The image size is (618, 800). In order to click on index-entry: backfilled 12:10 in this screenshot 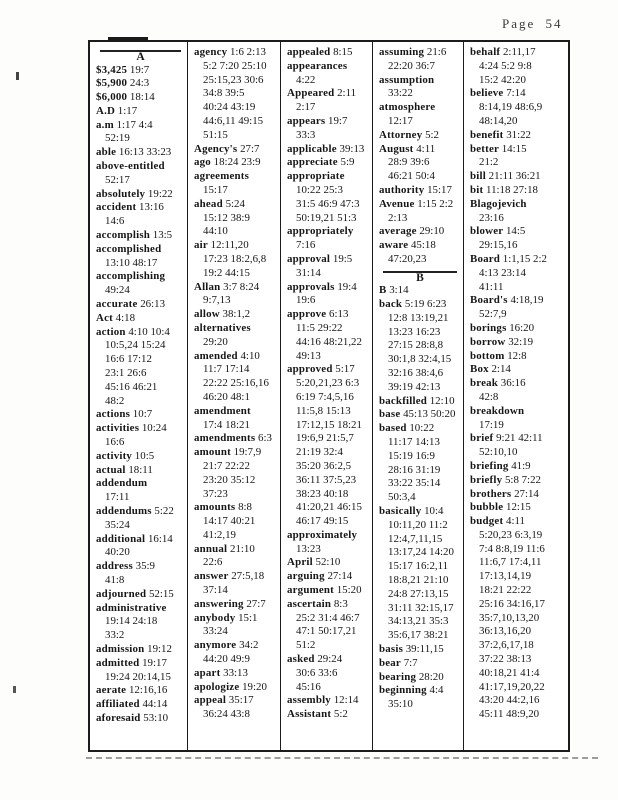, I will do `click(417, 400)`.